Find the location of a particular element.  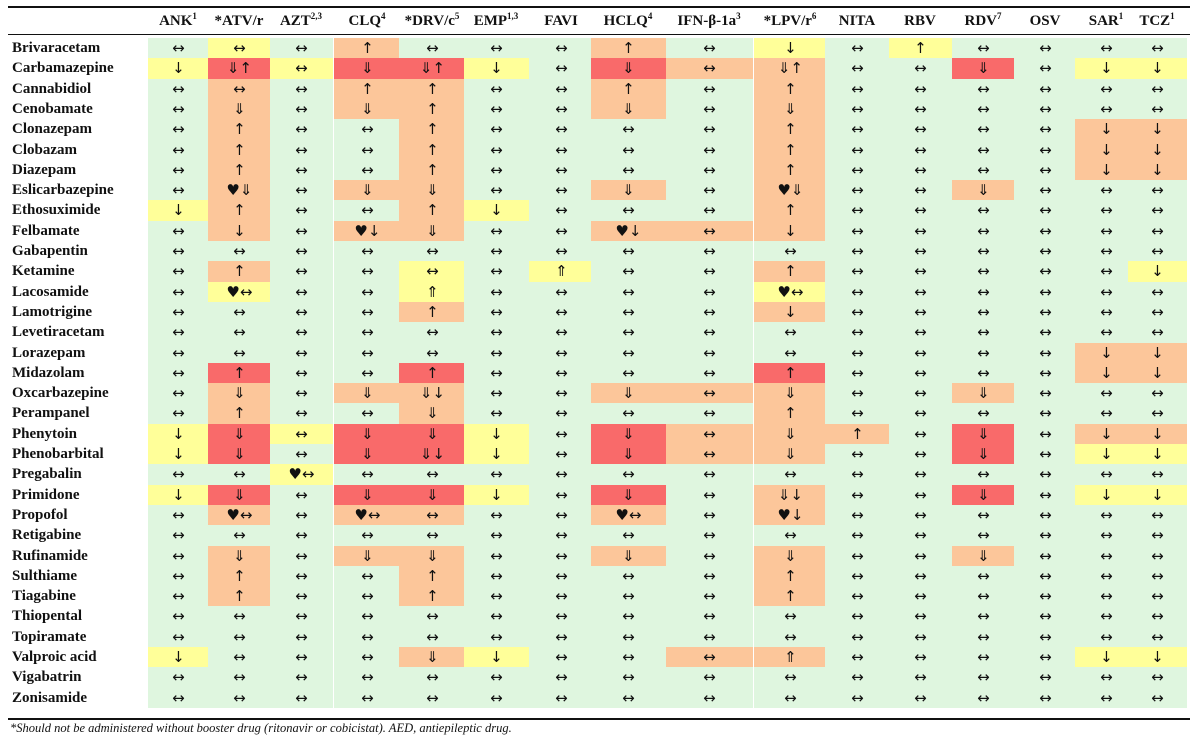

row-label: Brivaracetam is located at coordinates (56, 48).